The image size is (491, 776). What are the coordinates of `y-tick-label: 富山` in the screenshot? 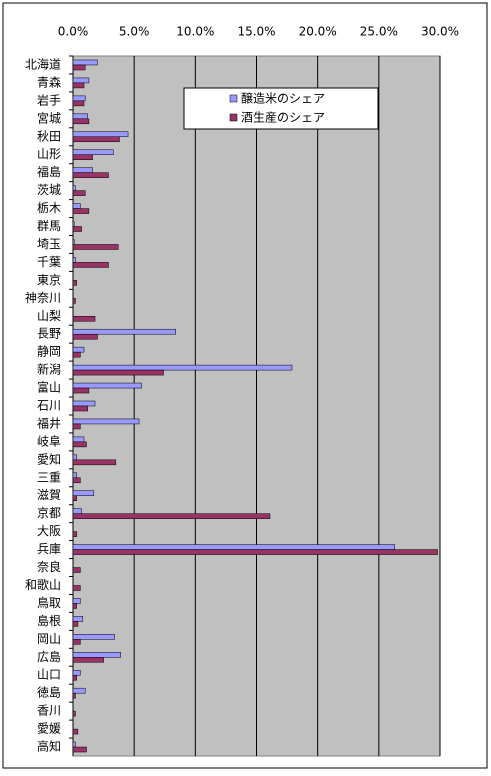 It's located at (49, 387).